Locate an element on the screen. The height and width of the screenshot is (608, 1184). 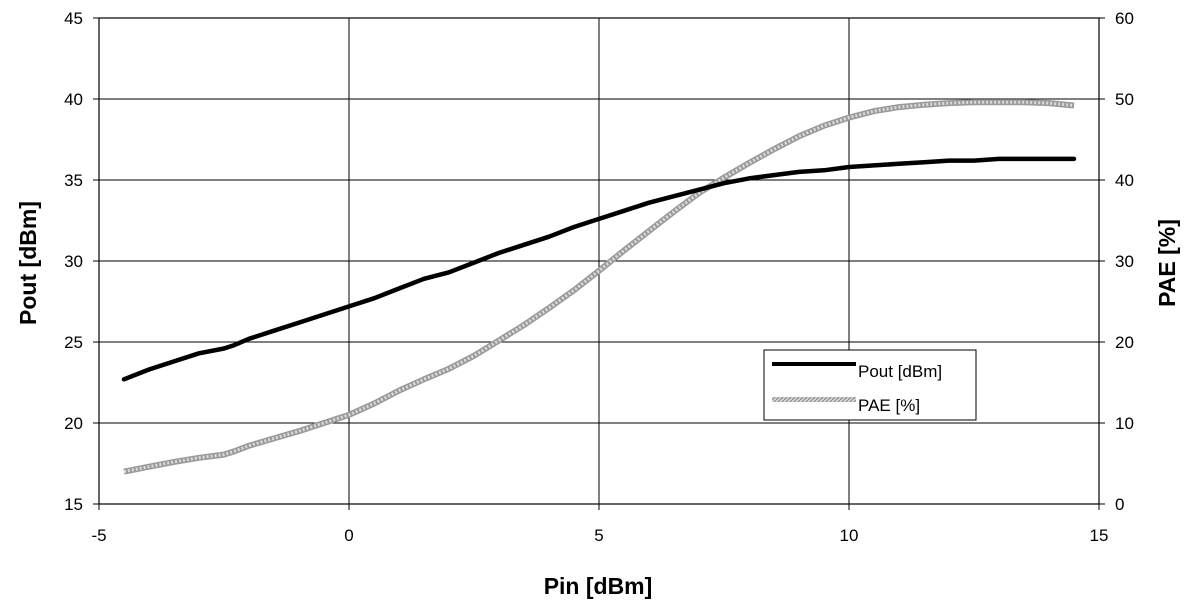
y-tick-label: 40 is located at coordinates (73, 99).